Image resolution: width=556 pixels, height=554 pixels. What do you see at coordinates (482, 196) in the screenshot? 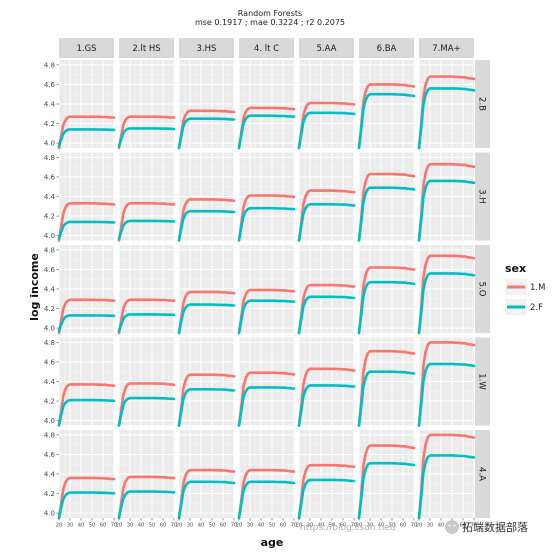
I see `row-strip-label: 3.H` at bounding box center [482, 196].